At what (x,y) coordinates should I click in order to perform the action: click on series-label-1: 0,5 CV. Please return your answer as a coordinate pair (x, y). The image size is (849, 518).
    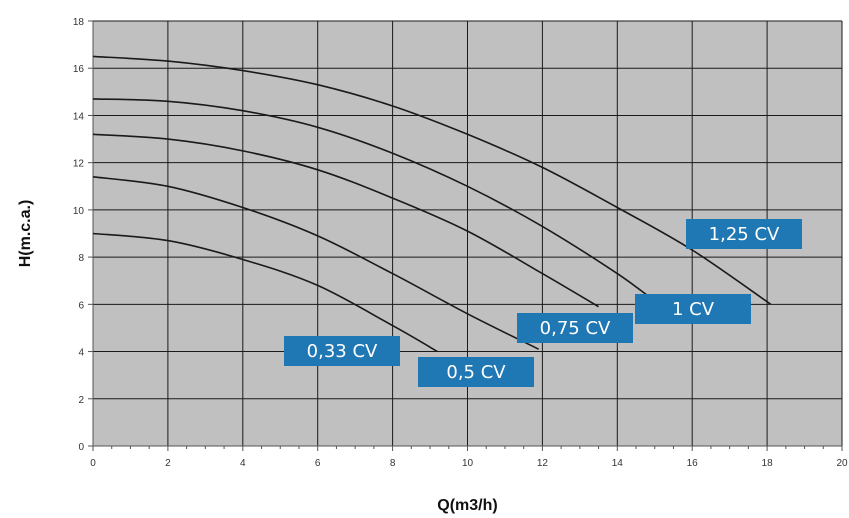
    Looking at the image, I should click on (476, 372).